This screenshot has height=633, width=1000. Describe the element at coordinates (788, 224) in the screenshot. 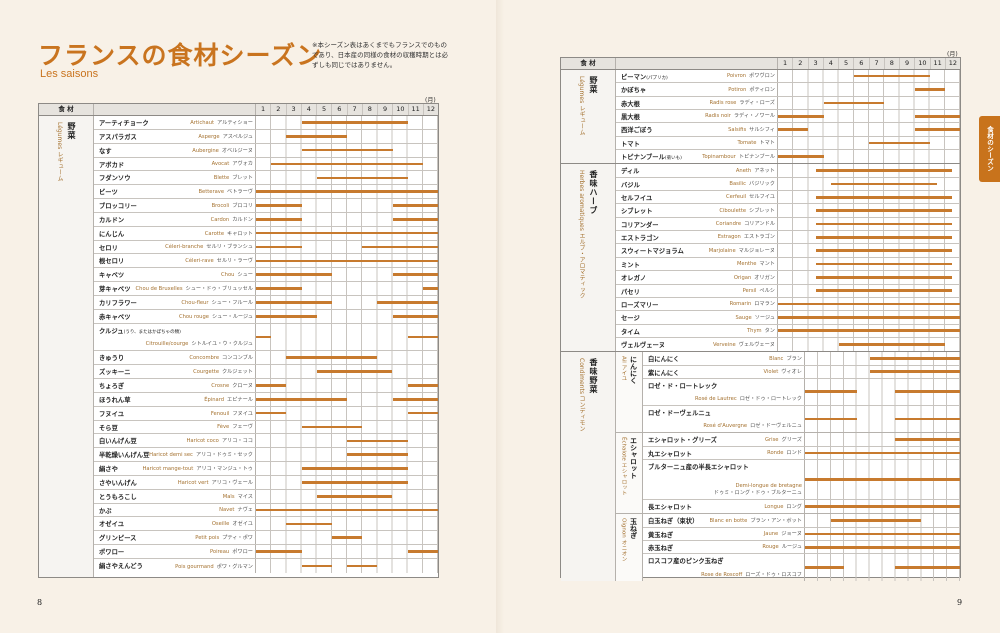

I see `table-row: コリアンダー Coriandre コリアンドル` at that location.